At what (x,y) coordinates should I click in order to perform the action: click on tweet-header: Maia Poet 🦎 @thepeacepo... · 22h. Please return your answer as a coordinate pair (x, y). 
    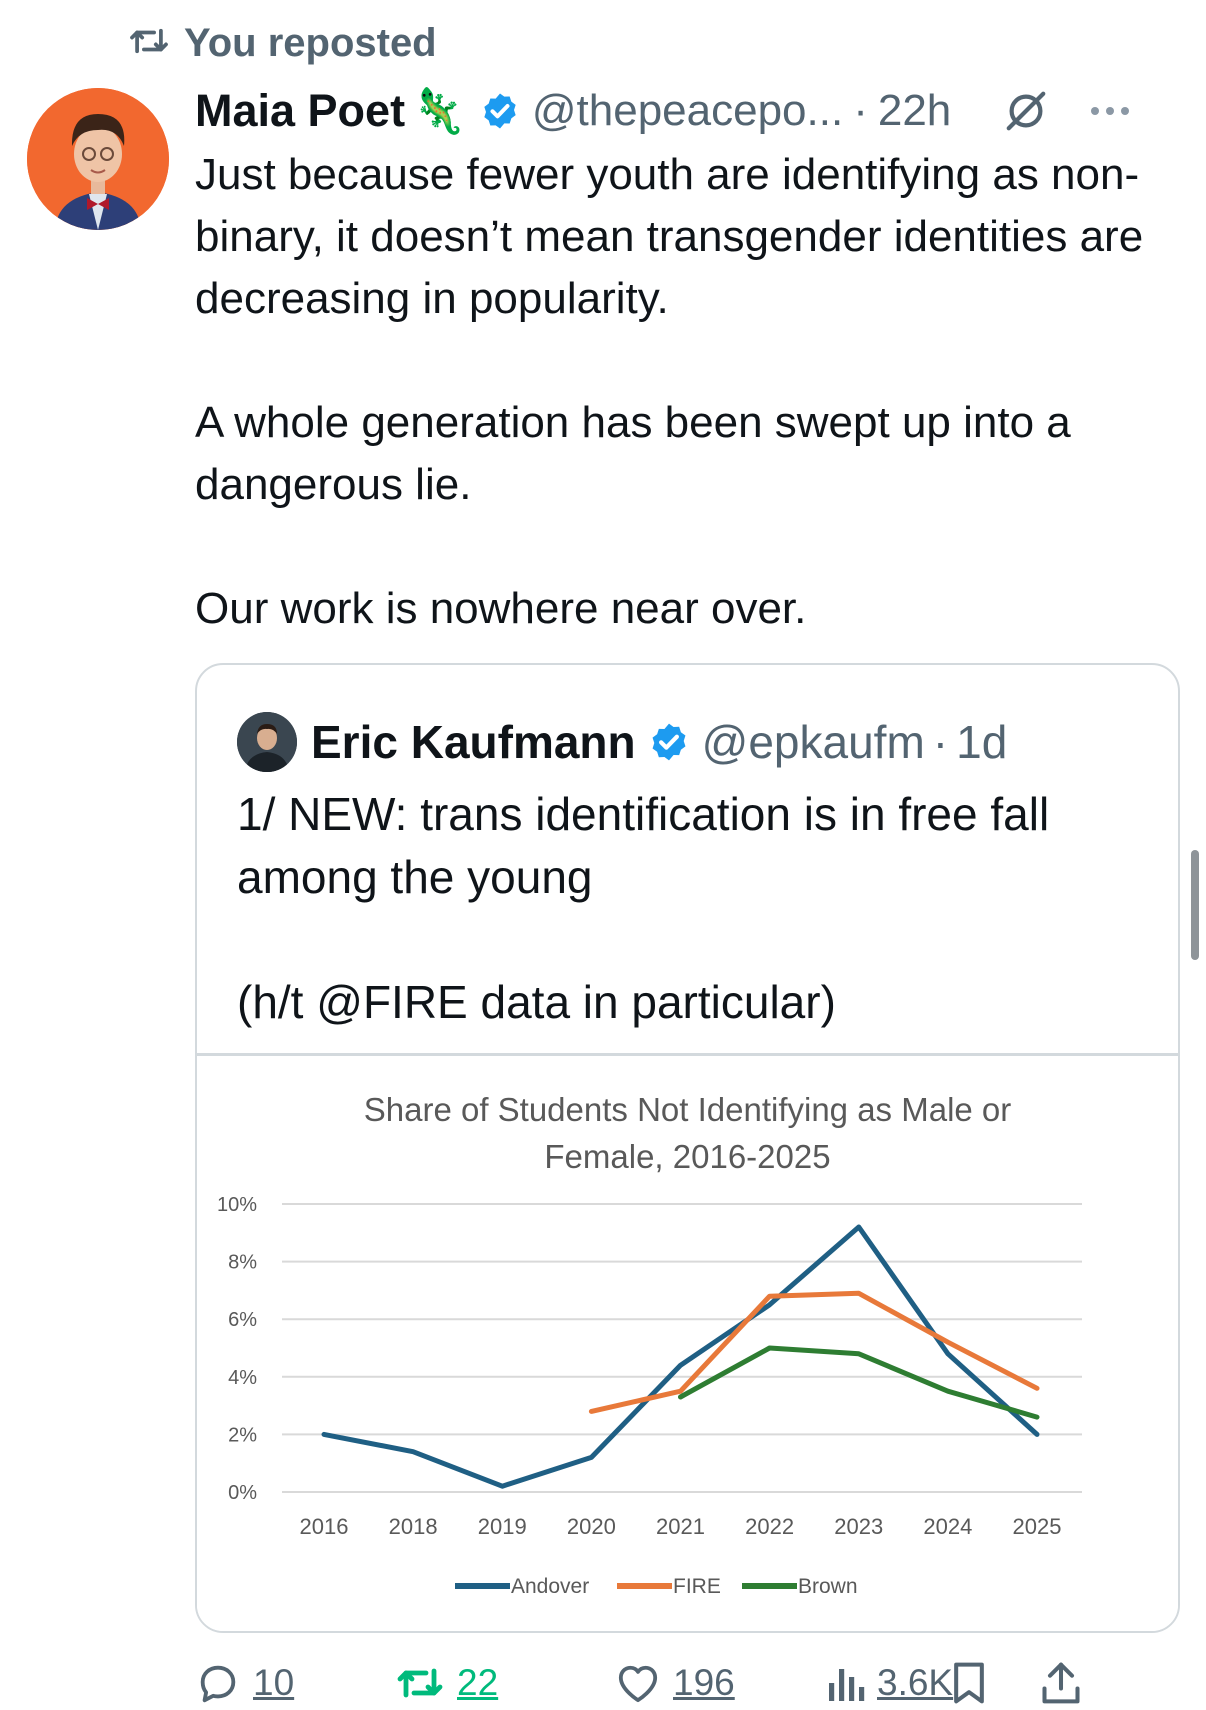
    Looking at the image, I should click on (690, 111).